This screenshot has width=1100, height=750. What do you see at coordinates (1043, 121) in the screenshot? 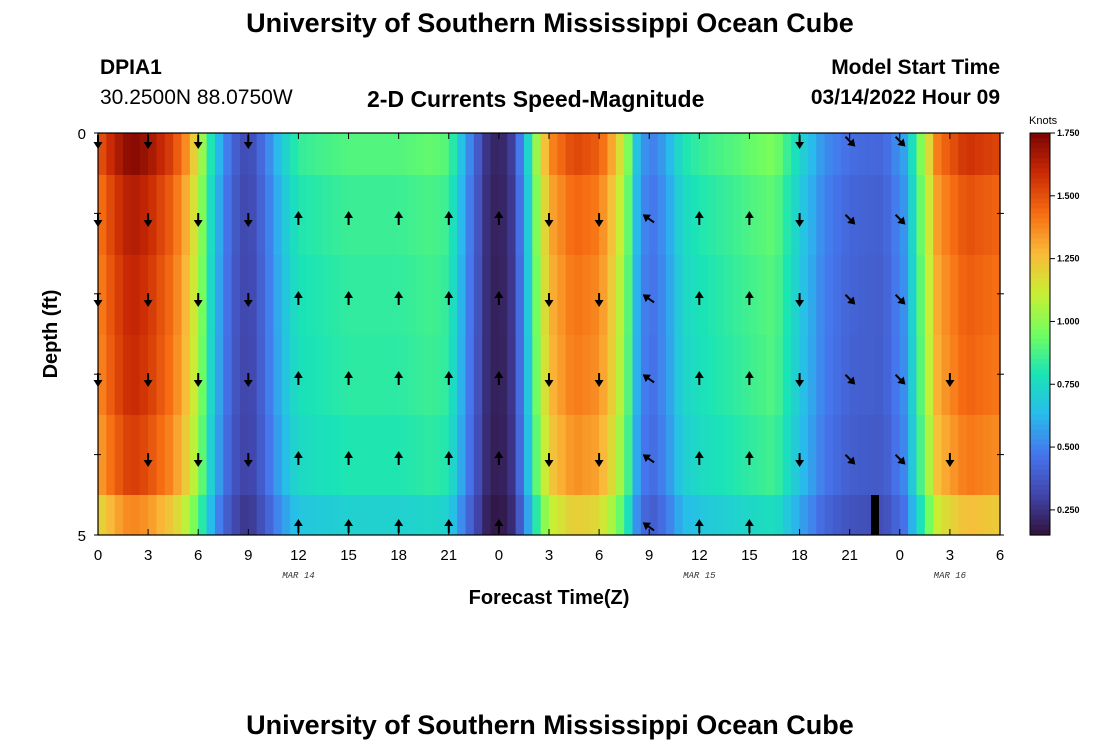
I see `colorbar-unit: Knots` at bounding box center [1043, 121].